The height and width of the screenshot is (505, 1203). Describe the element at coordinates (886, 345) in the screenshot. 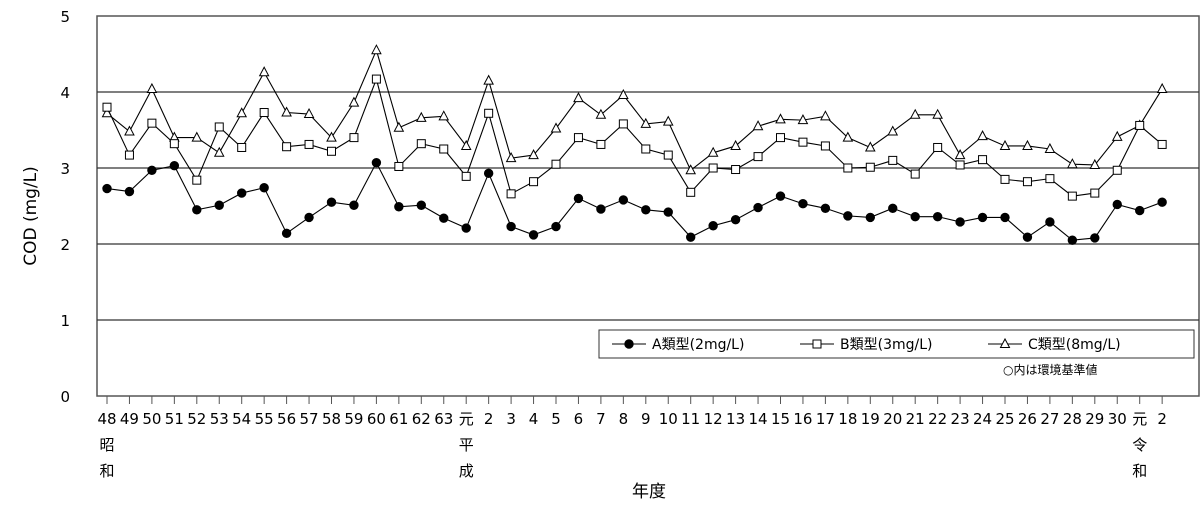

I see `legend-label: B類型(3mg/L)` at that location.